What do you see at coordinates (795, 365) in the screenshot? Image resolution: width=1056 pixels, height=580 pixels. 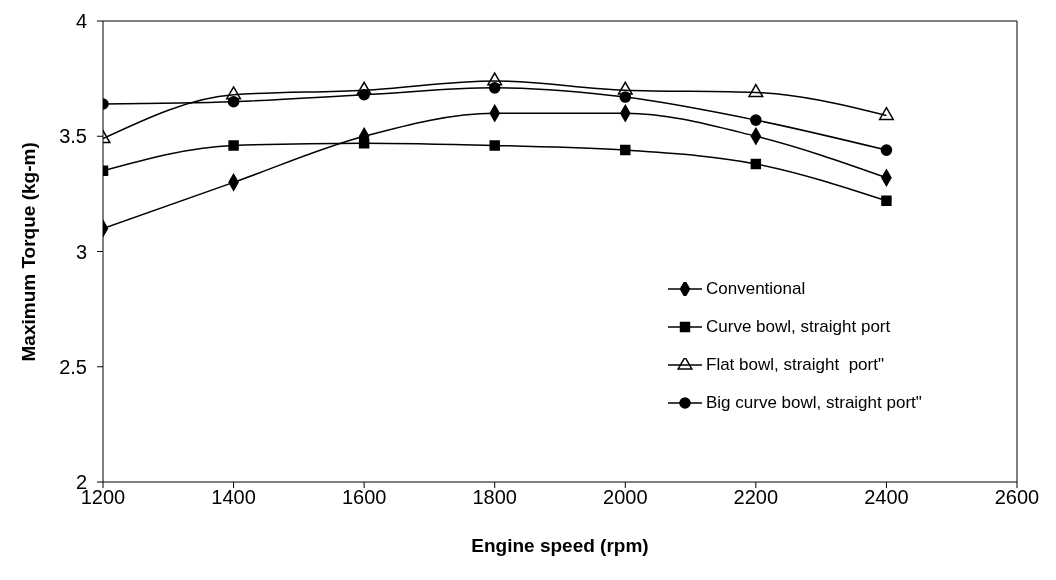 I see `legend-label: Flat bowl, straight port"` at bounding box center [795, 365].